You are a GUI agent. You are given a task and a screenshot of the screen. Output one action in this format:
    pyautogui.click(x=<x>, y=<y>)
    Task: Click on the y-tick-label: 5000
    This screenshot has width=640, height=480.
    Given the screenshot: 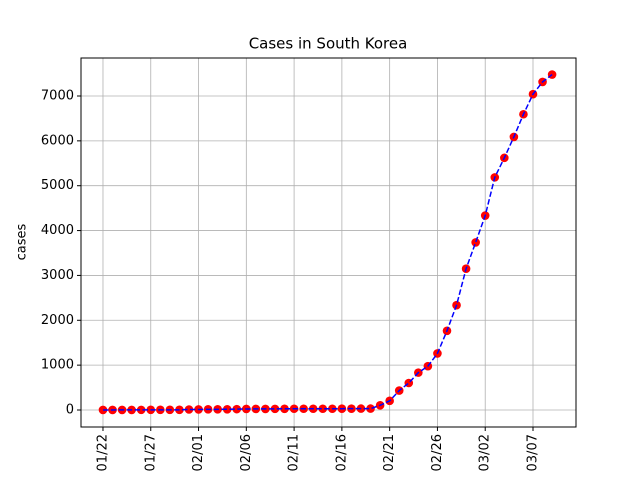 What is the action you would take?
    pyautogui.click(x=57, y=185)
    